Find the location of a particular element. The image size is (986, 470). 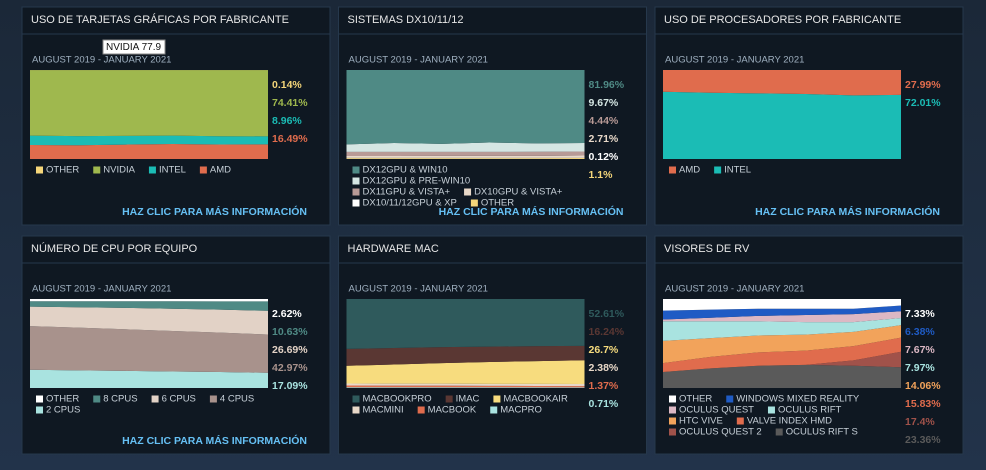

legend-label: OCULUS QUEST 2 is located at coordinates (720, 432).